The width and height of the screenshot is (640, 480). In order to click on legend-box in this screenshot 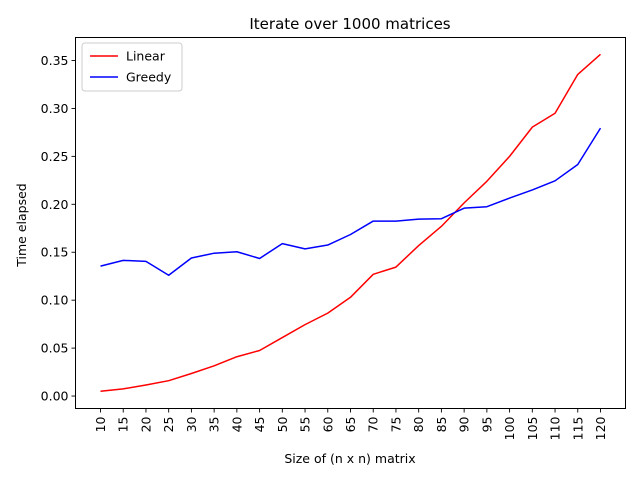, I will do `click(132, 67)`.